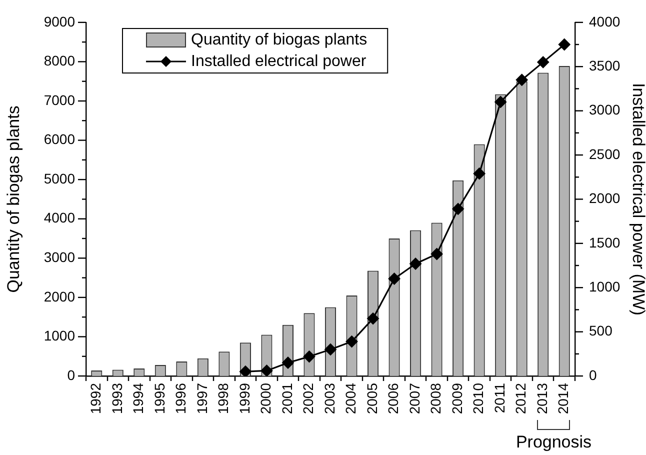  I want to click on text: Prognosis, so click(554, 442).